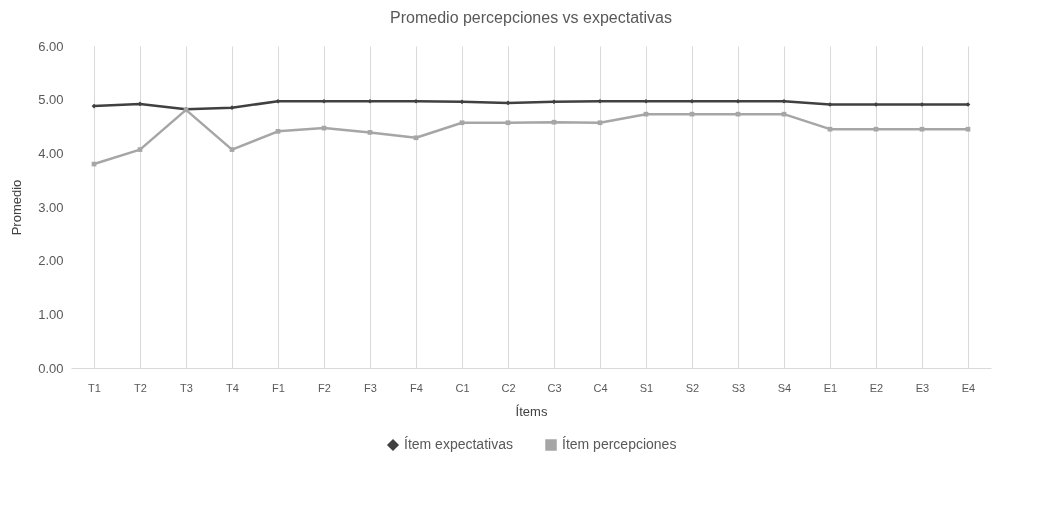 The height and width of the screenshot is (519, 1056). What do you see at coordinates (462, 387) in the screenshot?
I see `x-tick-label: C1` at bounding box center [462, 387].